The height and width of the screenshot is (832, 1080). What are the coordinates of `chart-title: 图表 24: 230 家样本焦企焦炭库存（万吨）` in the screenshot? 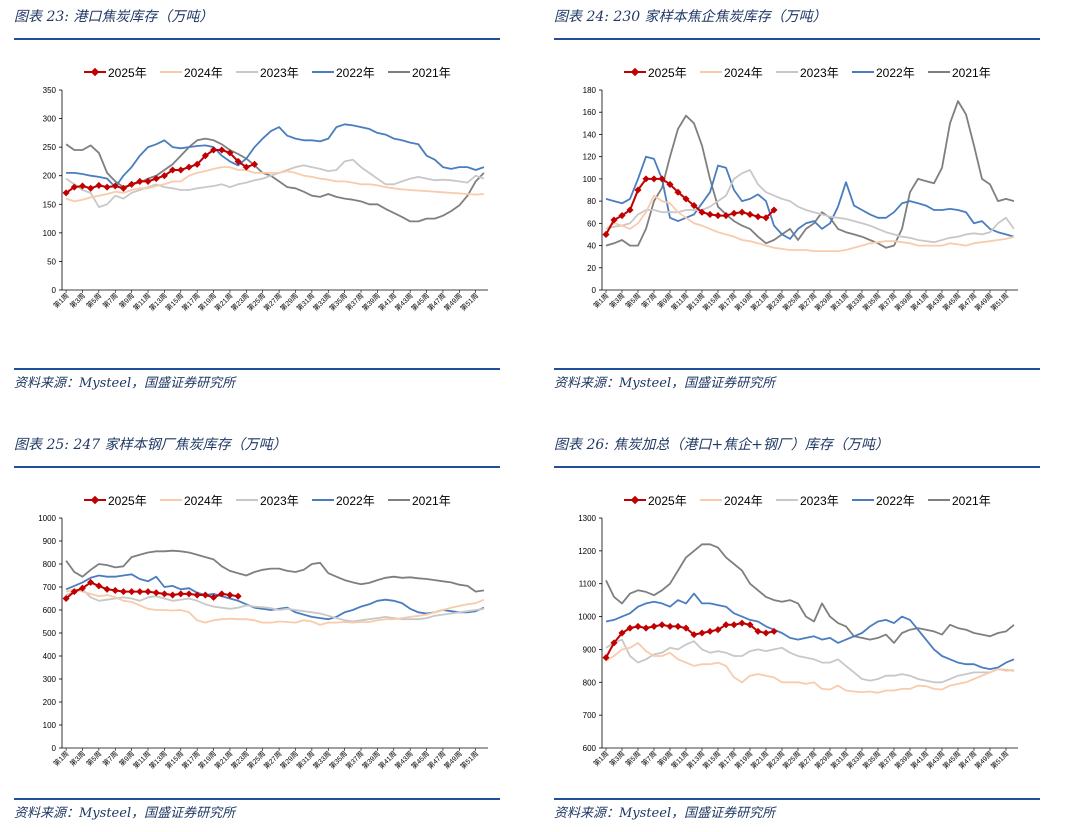 It's located at (690, 17).